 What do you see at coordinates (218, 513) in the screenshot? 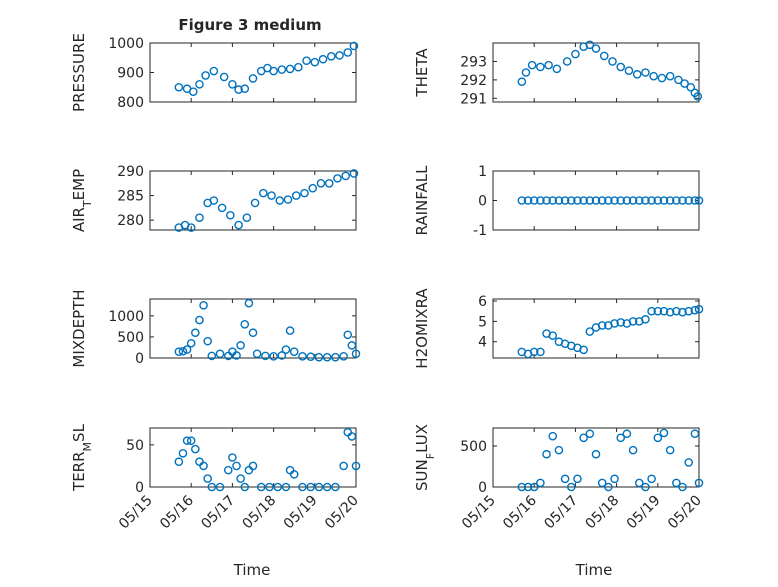
I see `x-tick-label: 05/17` at bounding box center [218, 513].